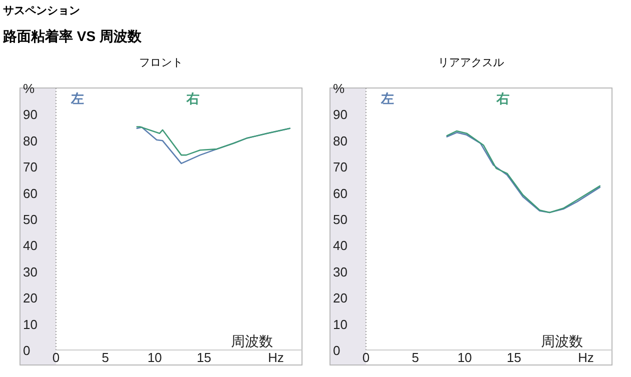 The image size is (631, 377). What do you see at coordinates (213, 141) in the screenshot?
I see `line-series` at bounding box center [213, 141].